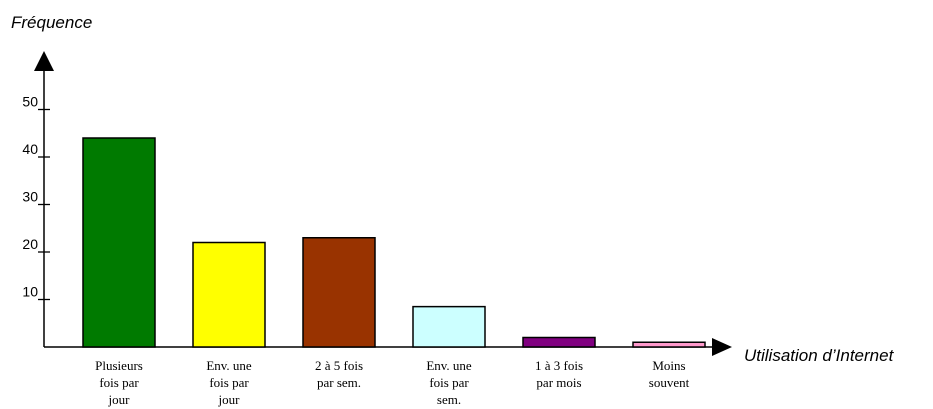 Image resolution: width=933 pixels, height=409 pixels. What do you see at coordinates (119, 365) in the screenshot?
I see `category-label-line: Plusieurs` at bounding box center [119, 365].